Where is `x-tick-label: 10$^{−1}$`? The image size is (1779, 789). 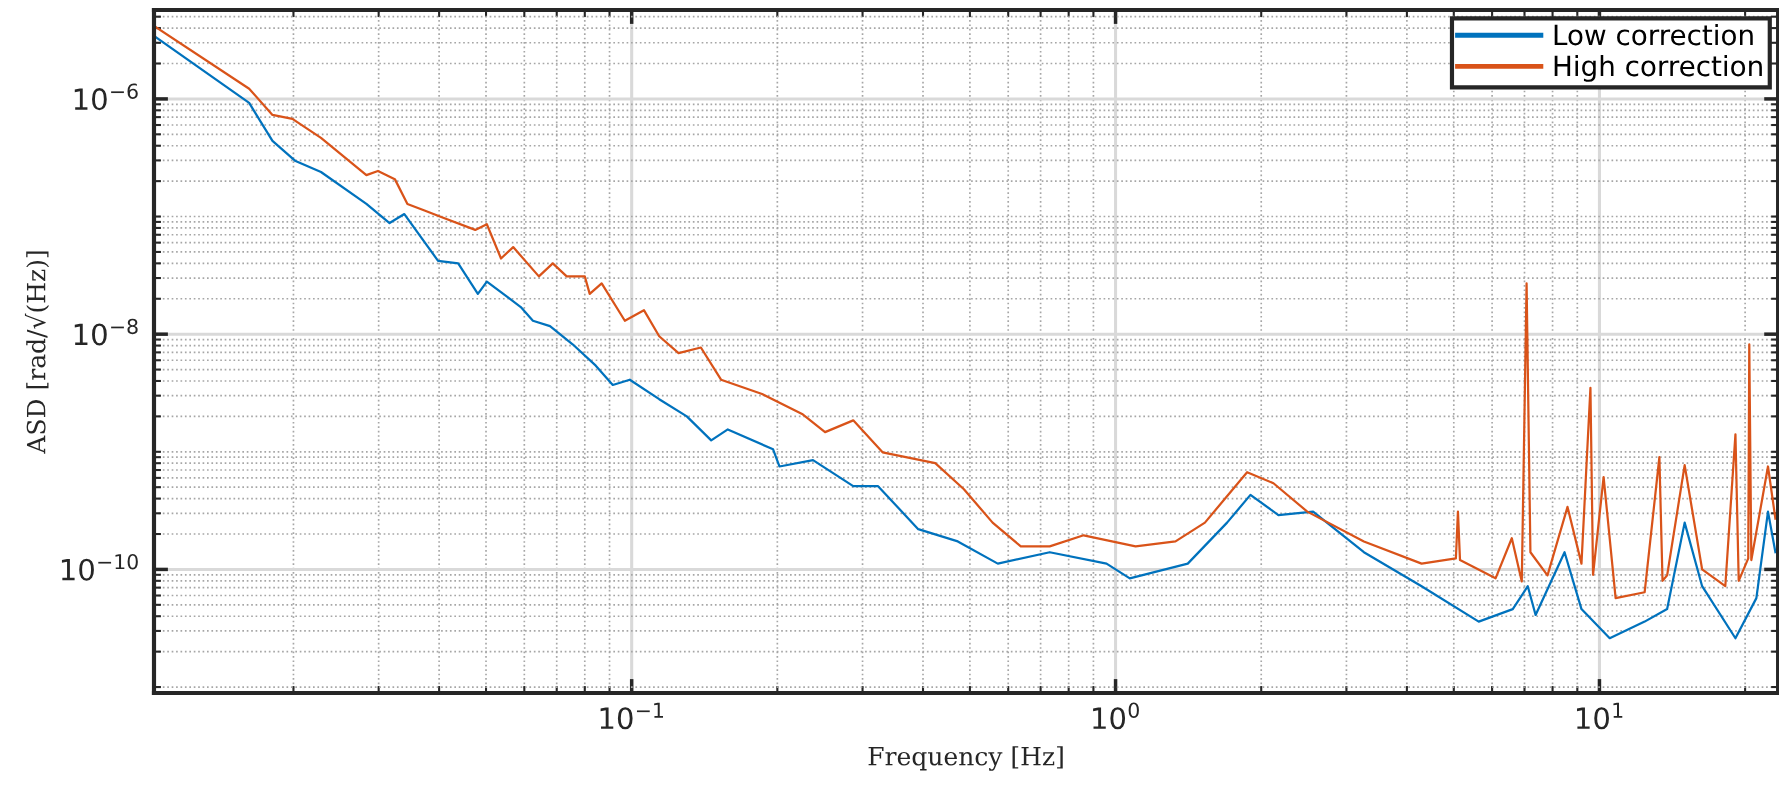
x-tick-label: 10$^{−1}$ is located at coordinates (632, 716).